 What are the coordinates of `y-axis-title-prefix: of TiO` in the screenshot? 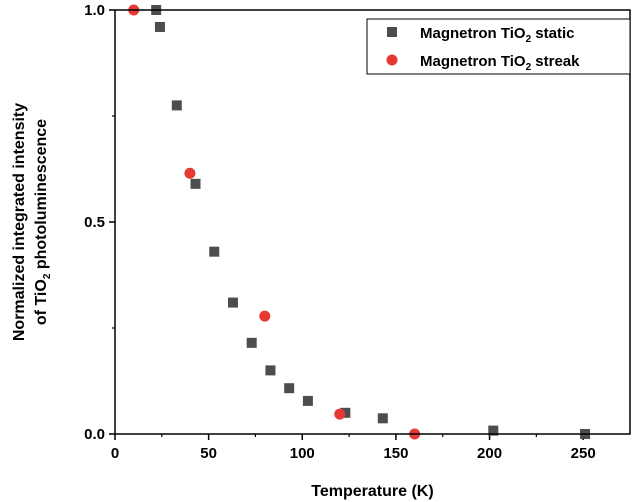 It's located at (41, 302).